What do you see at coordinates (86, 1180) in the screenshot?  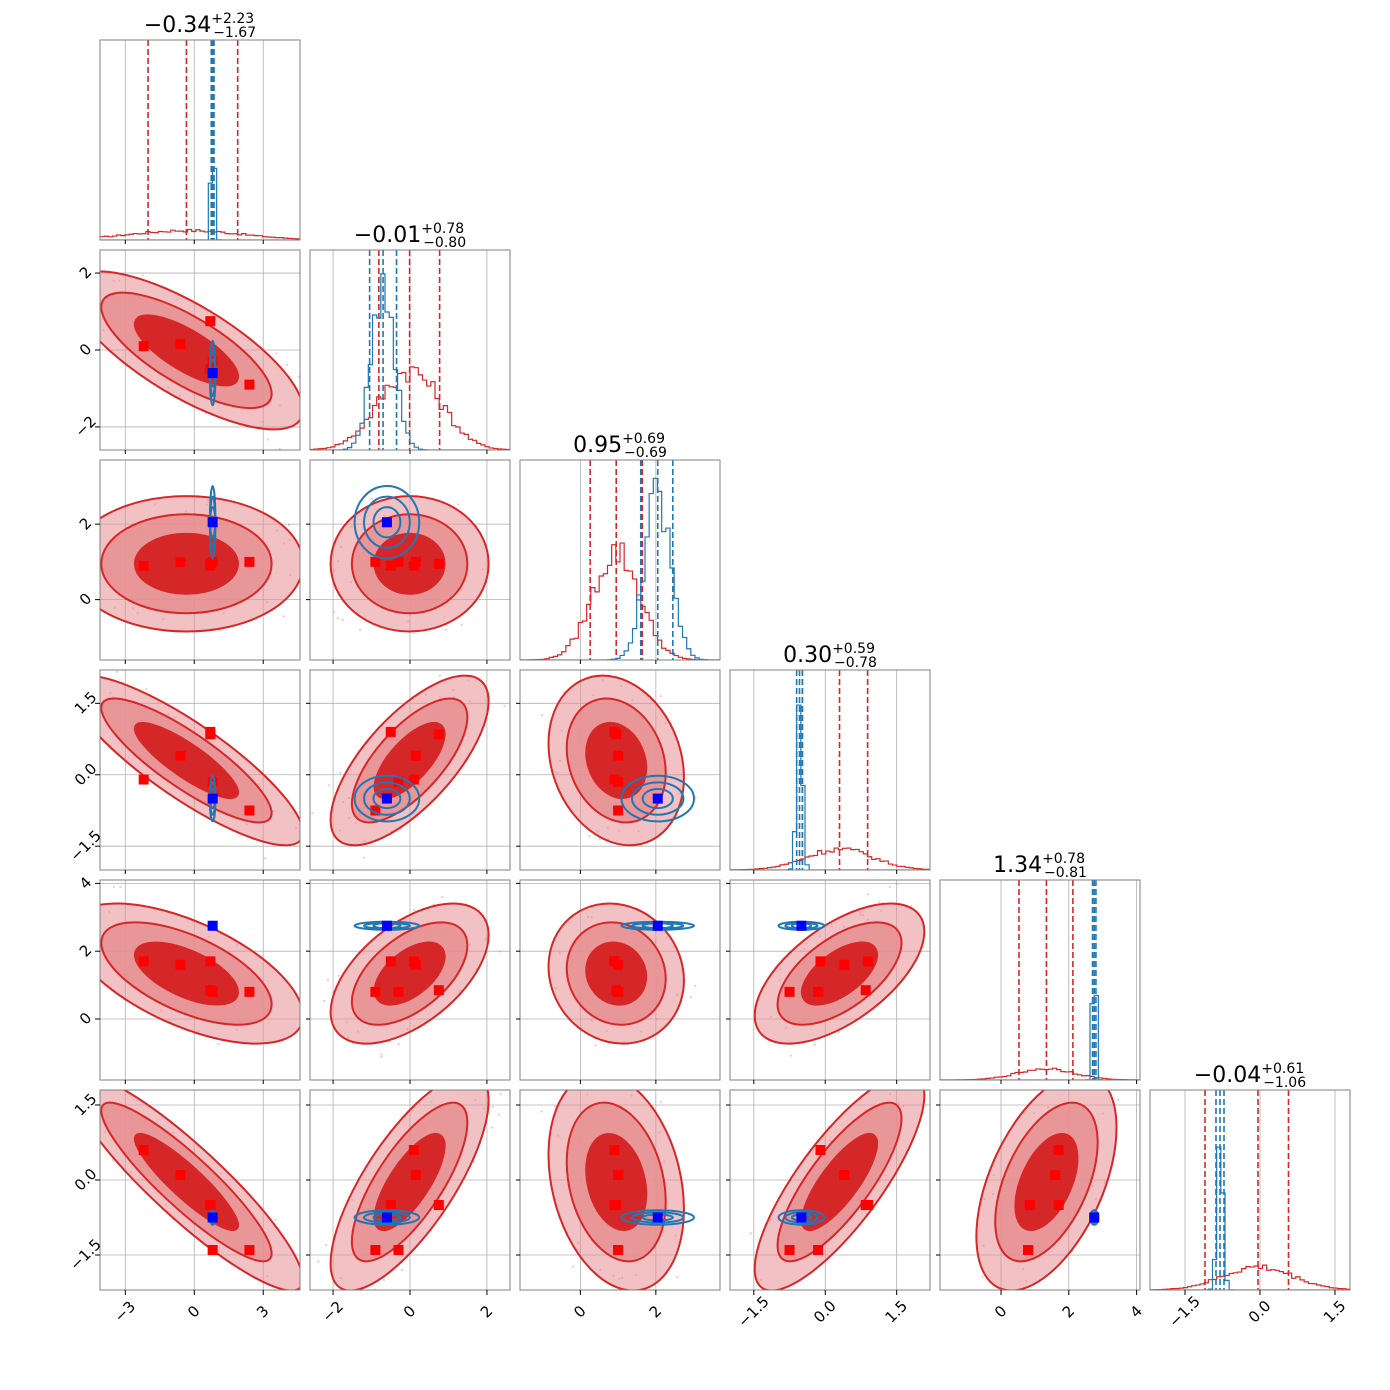 I see `y-tick-label: 0.0` at bounding box center [86, 1180].